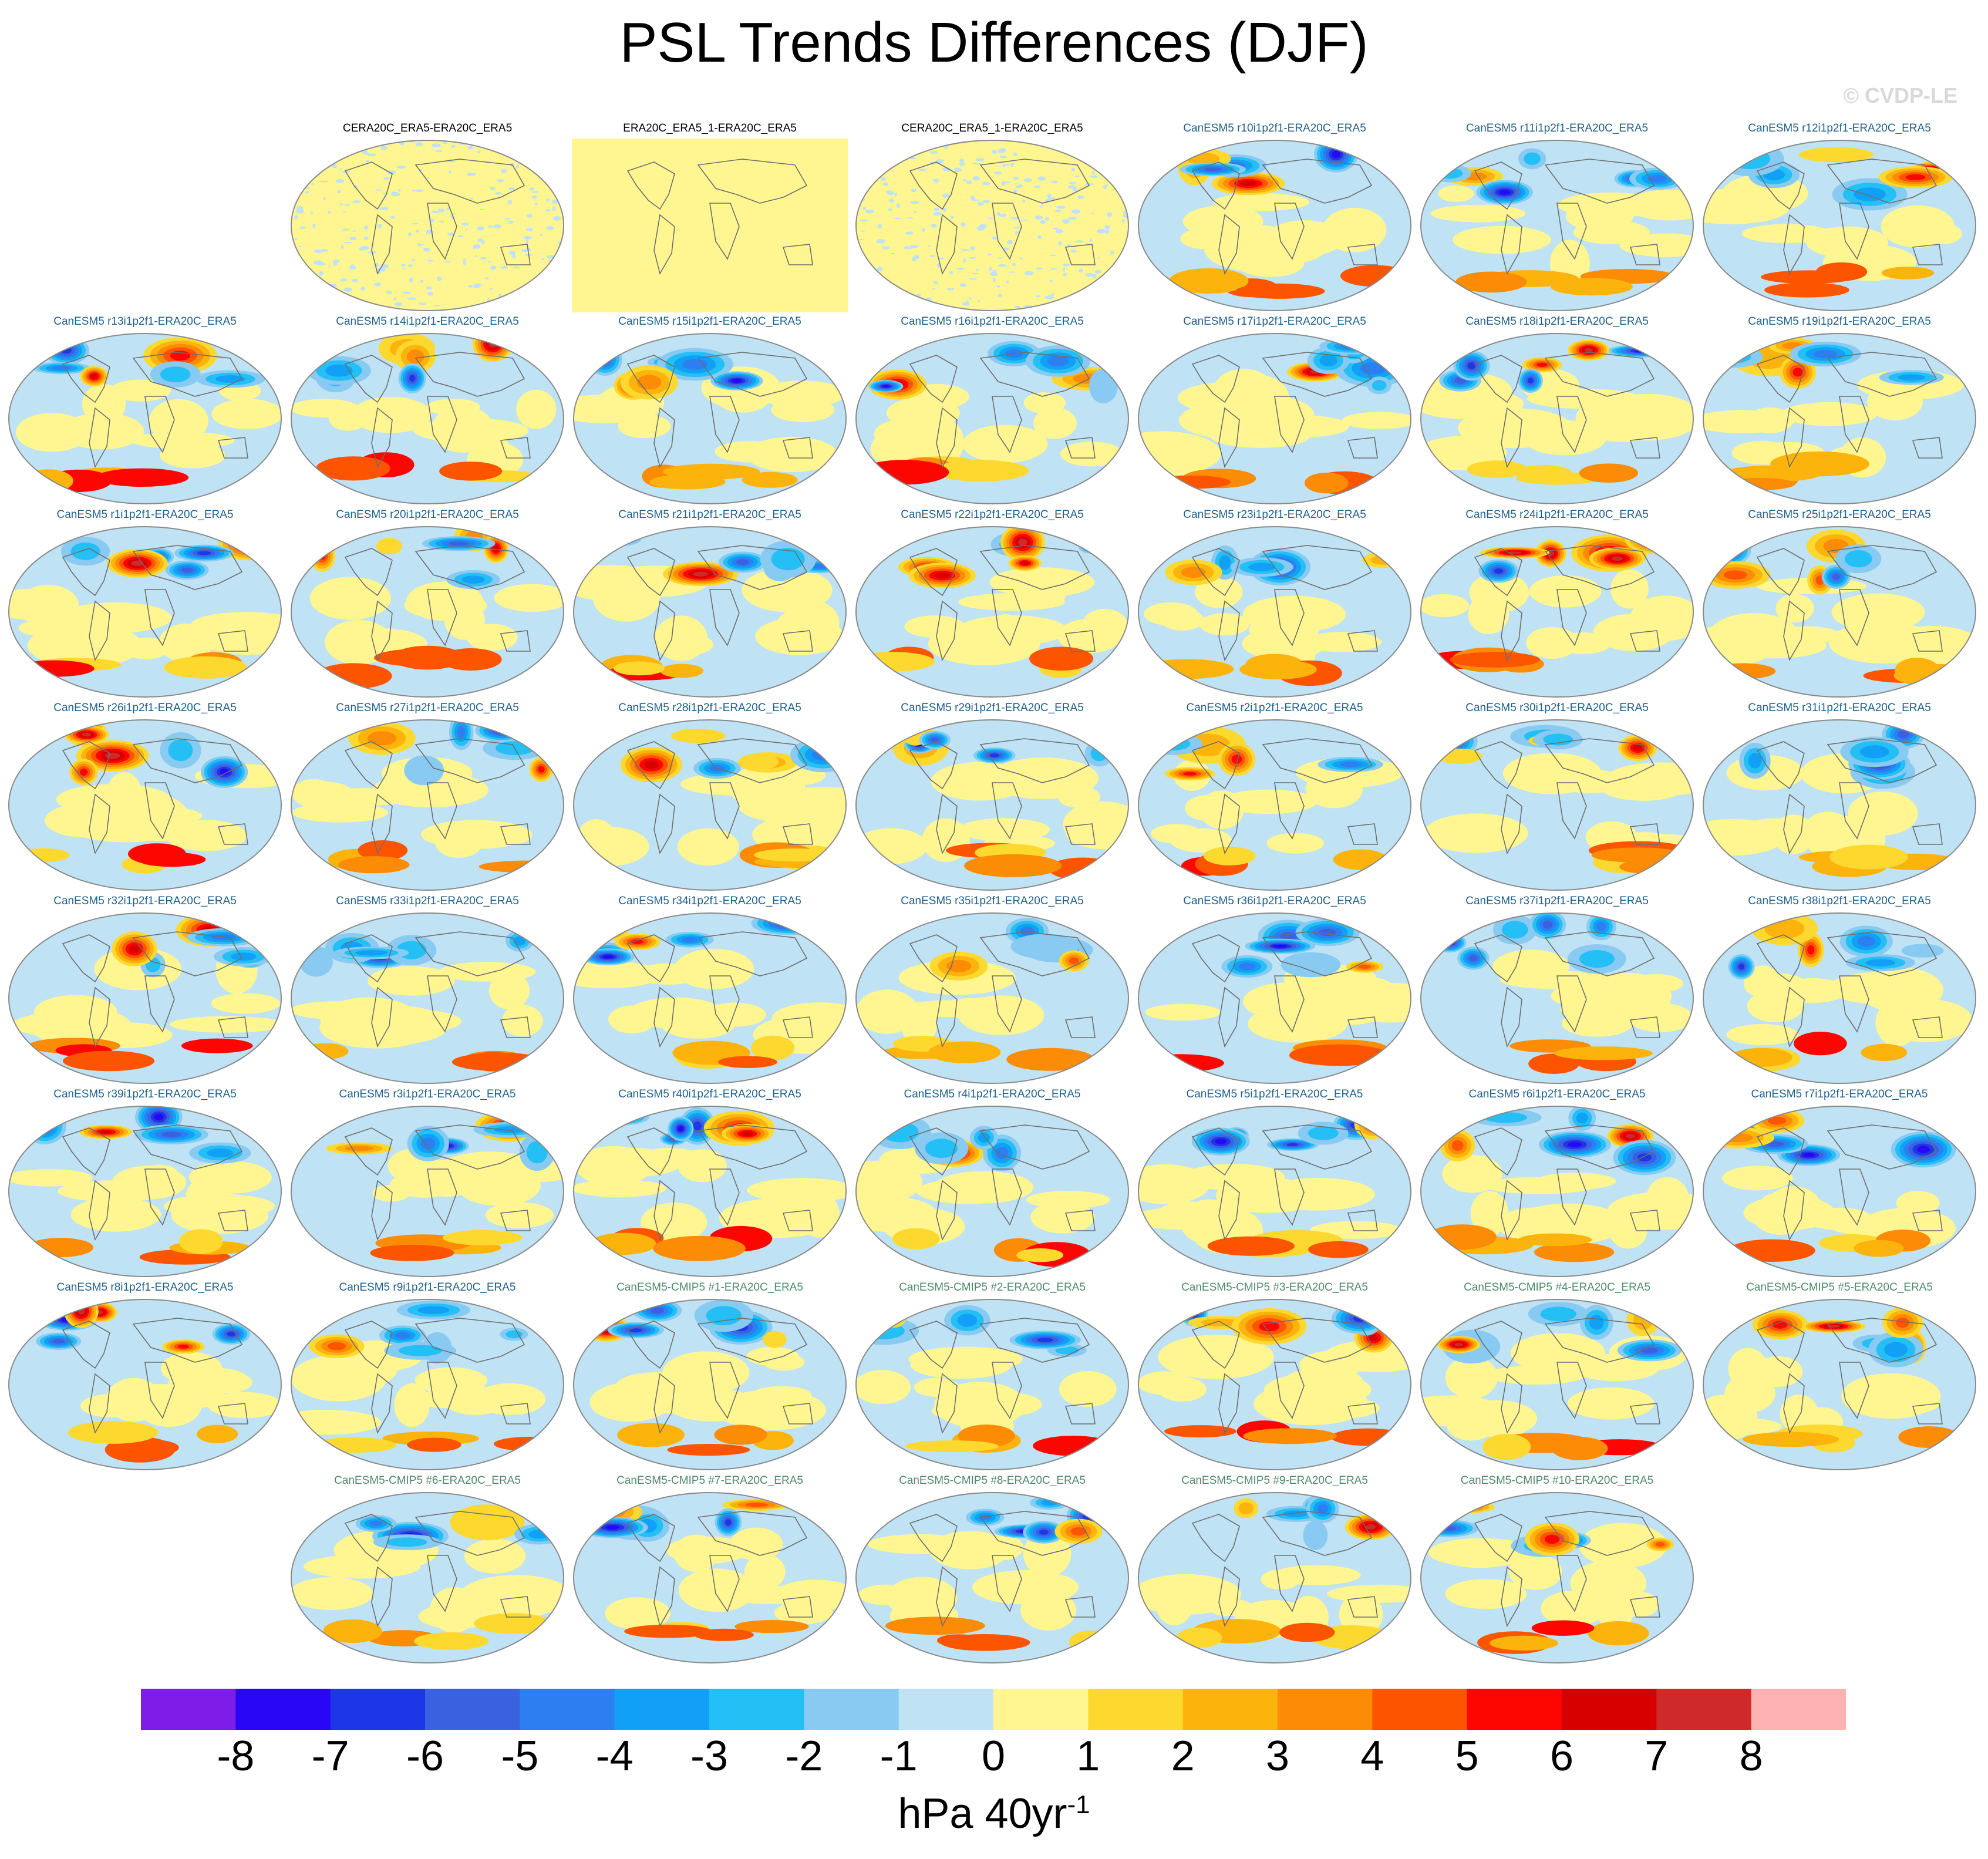 The width and height of the screenshot is (1988, 1859). What do you see at coordinates (427, 411) in the screenshot?
I see `map-panel: CanESM5 r14i1p2f1-ERA20C_ERA5` at bounding box center [427, 411].